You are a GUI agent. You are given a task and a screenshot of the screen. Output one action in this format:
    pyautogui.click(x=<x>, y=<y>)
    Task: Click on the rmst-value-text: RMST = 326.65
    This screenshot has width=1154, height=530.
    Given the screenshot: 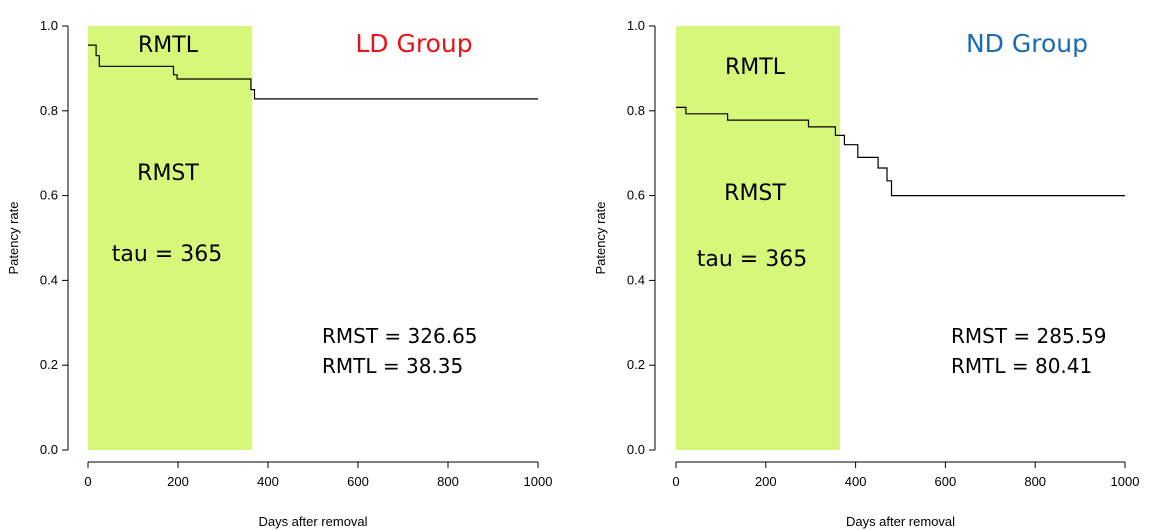 What is the action you would take?
    pyautogui.click(x=400, y=336)
    